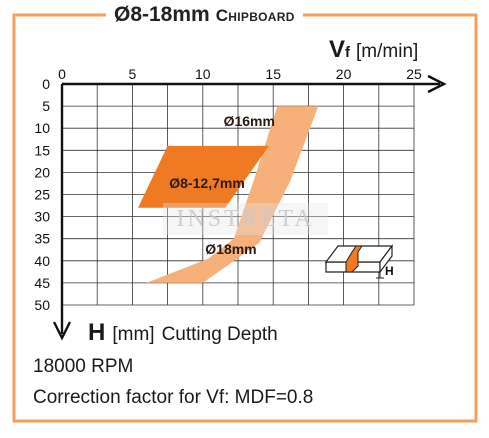  I want to click on x-axis-title: V f [m/min], so click(373, 50).